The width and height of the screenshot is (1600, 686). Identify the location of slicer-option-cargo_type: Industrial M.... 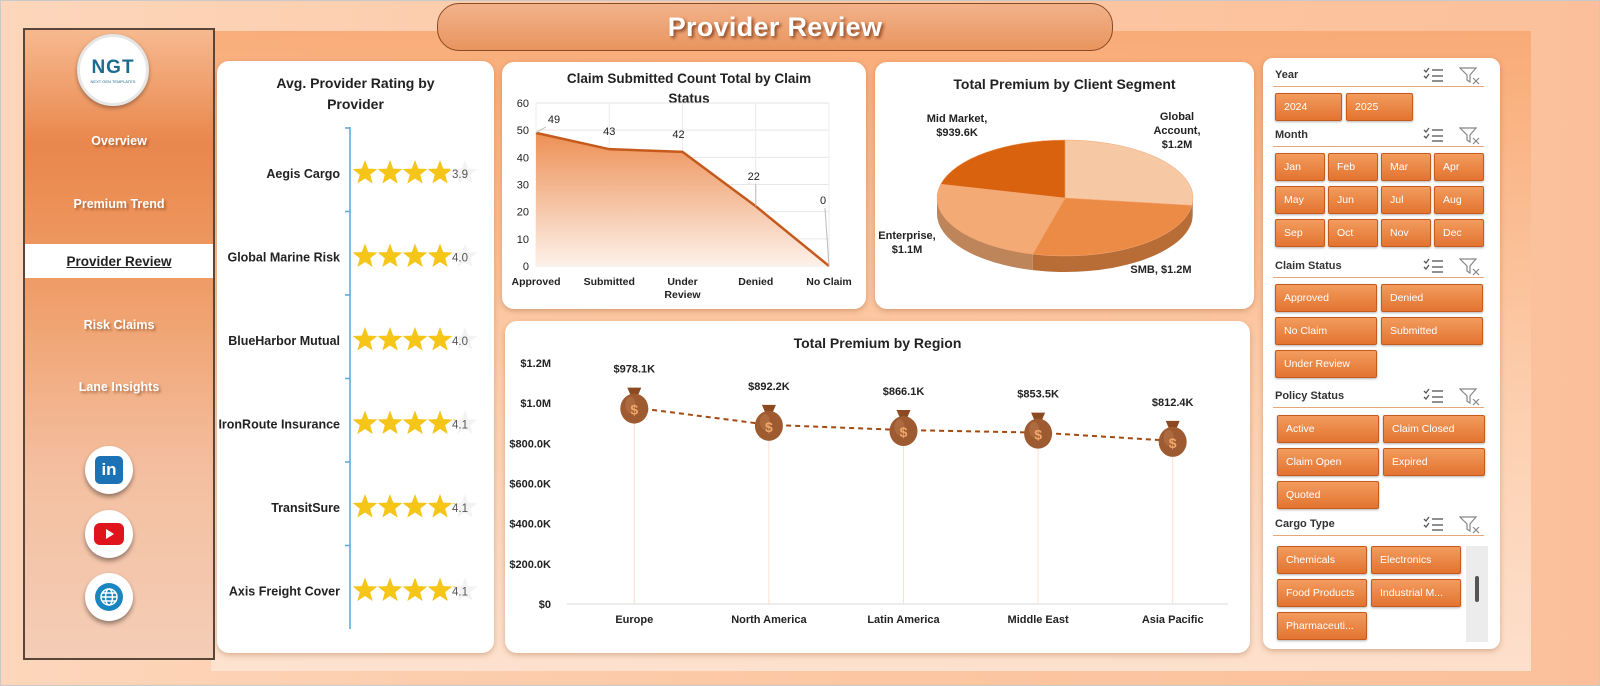
(1416, 593).